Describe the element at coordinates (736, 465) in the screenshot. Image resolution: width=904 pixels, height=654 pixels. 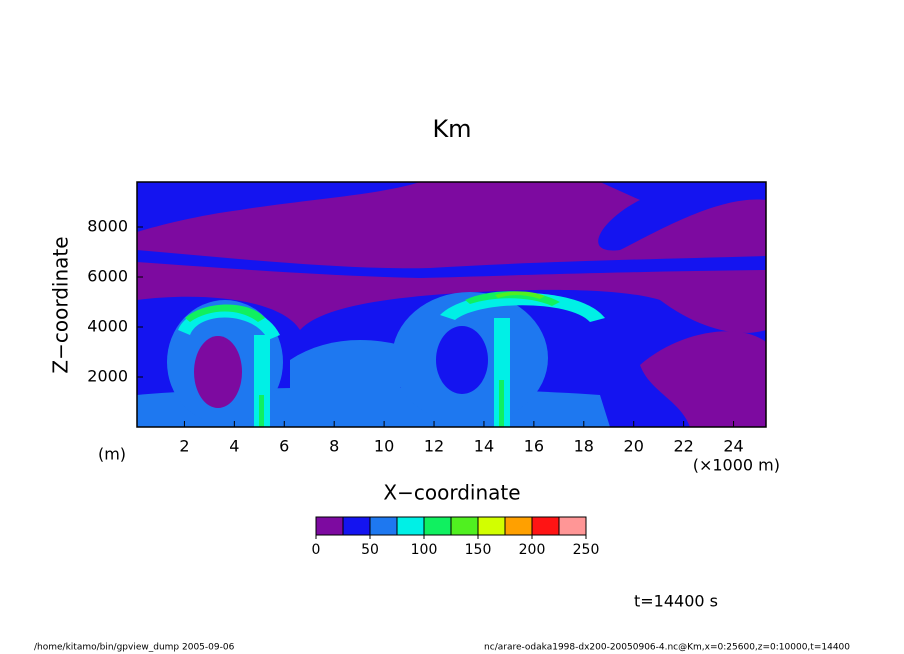
I see `x-unit: (×1000 m)` at that location.